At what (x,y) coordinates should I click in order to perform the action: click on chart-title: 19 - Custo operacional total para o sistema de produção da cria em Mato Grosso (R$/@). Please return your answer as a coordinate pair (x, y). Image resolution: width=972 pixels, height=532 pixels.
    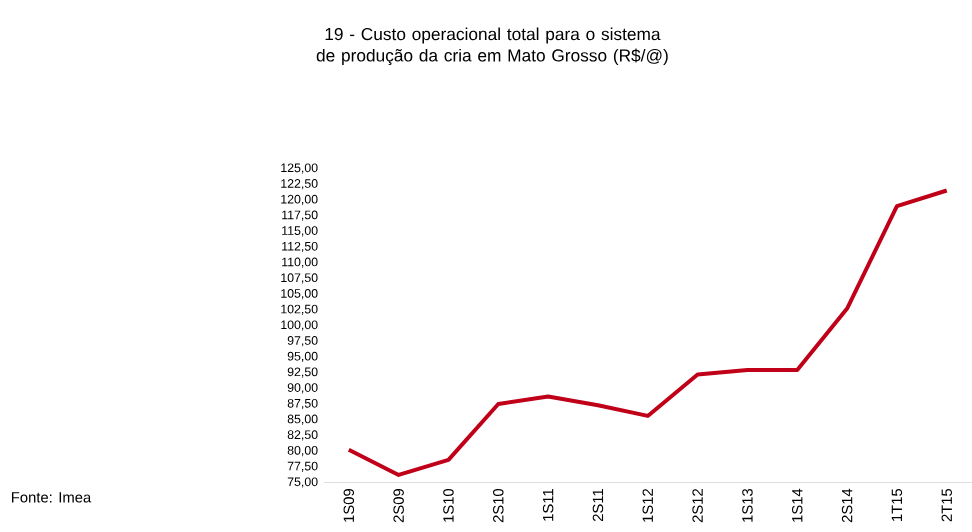
    Looking at the image, I should click on (492, 46).